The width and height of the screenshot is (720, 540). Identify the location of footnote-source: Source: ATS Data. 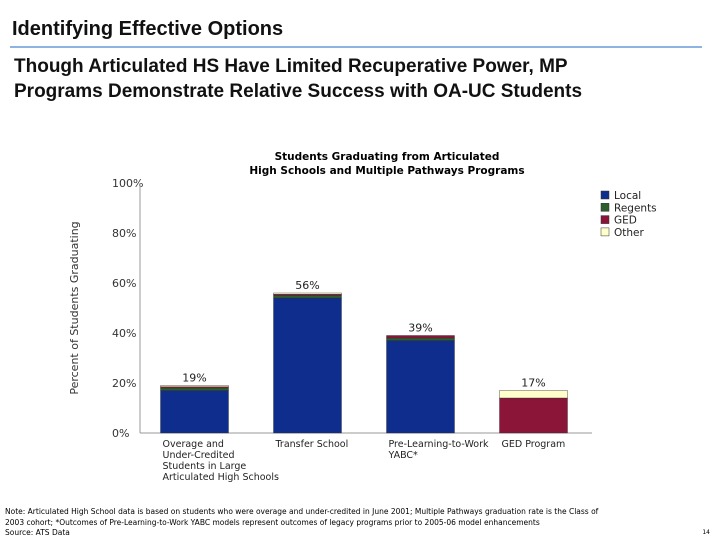
(37, 532).